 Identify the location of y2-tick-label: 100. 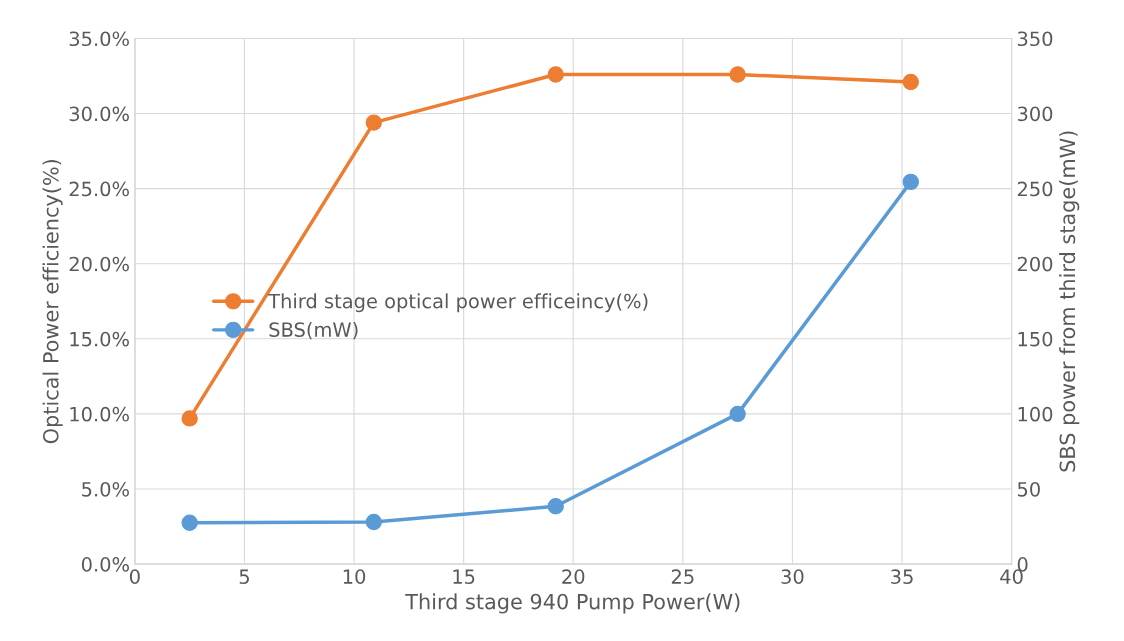
(1035, 414).